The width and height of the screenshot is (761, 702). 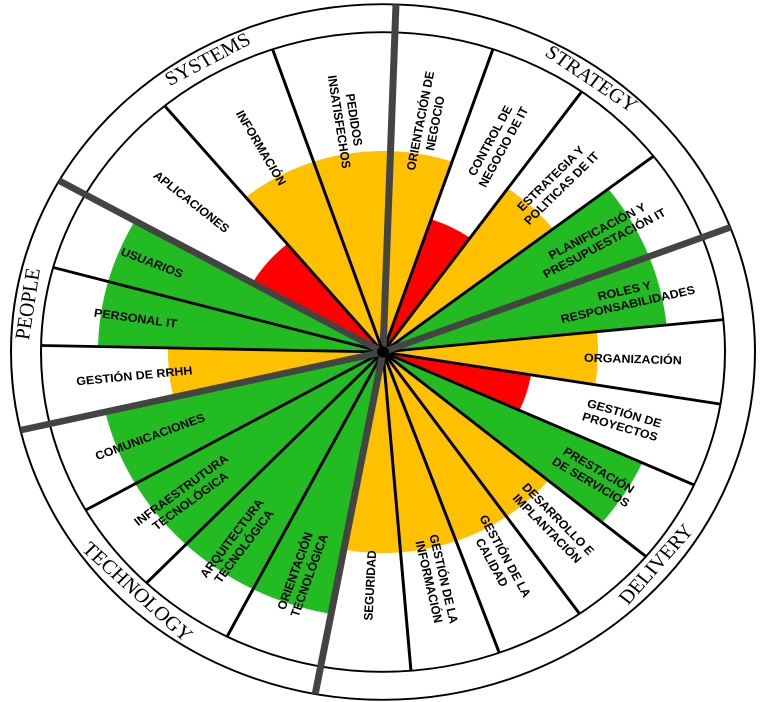 I want to click on segment-label: ORGANIZACIÓN, so click(x=633, y=358).